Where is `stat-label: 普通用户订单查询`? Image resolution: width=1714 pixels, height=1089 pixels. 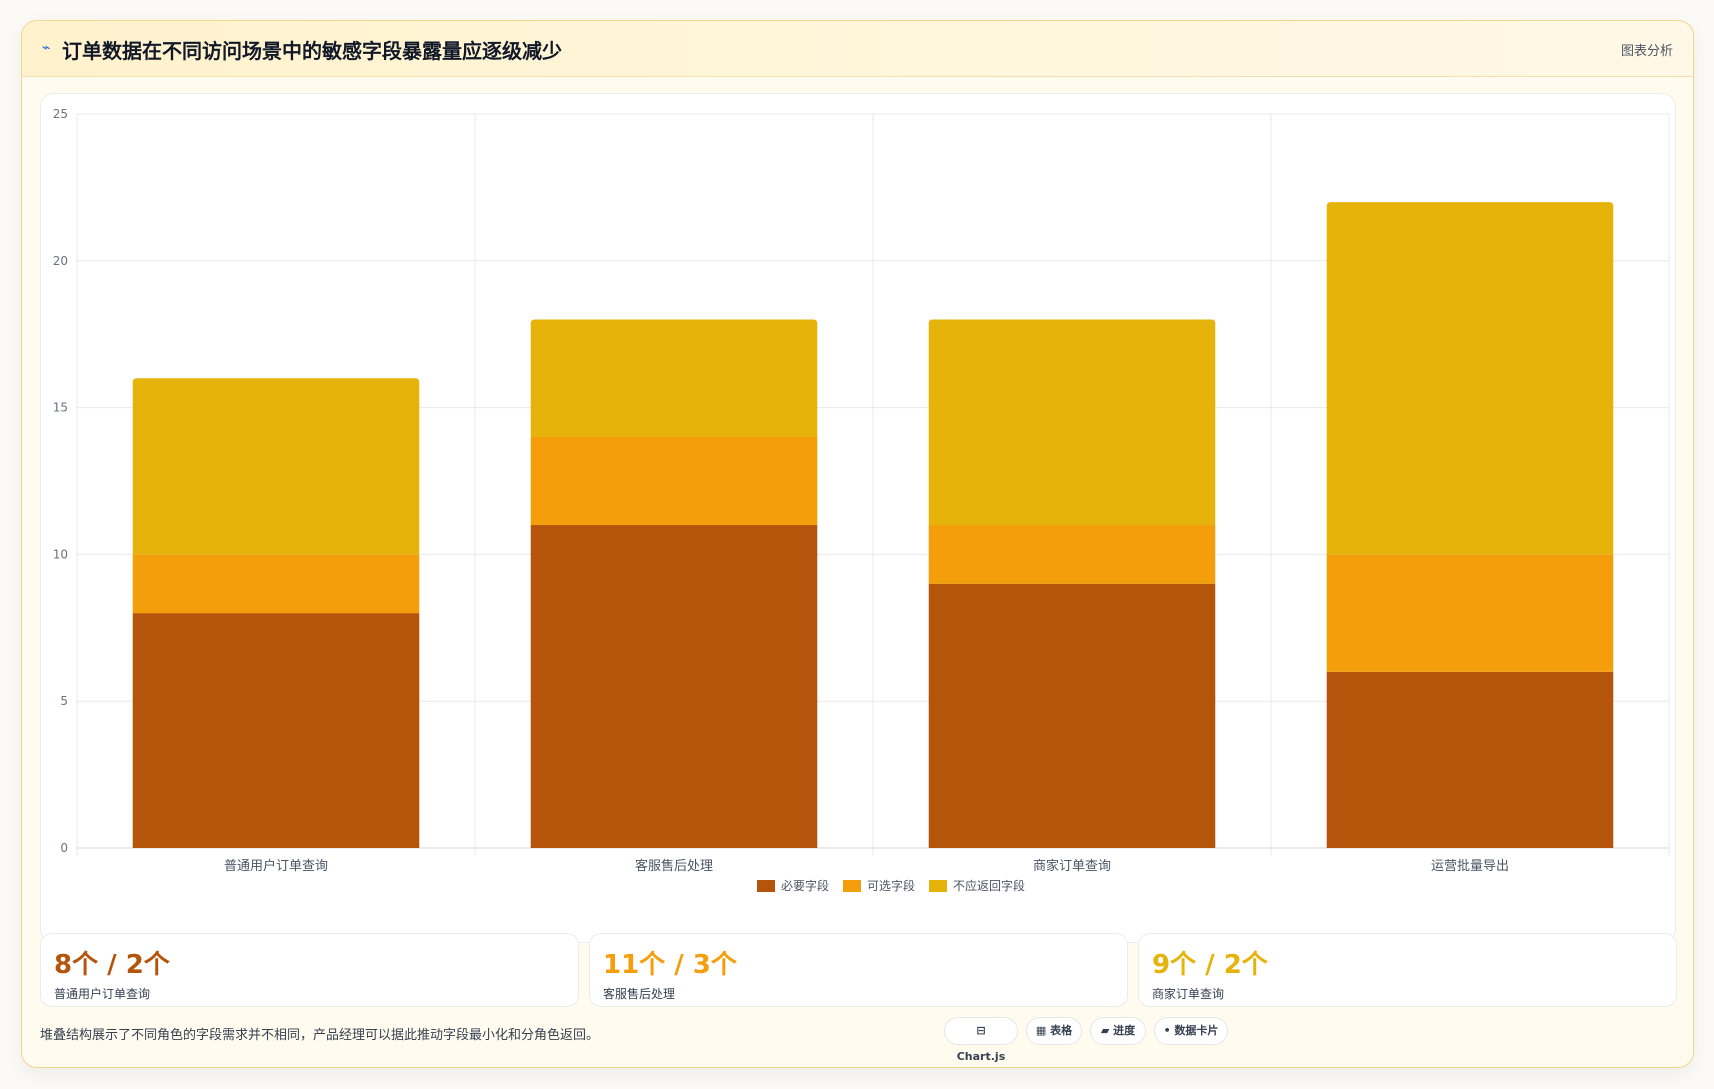
stat-label: 普通用户订单查询 is located at coordinates (102, 994).